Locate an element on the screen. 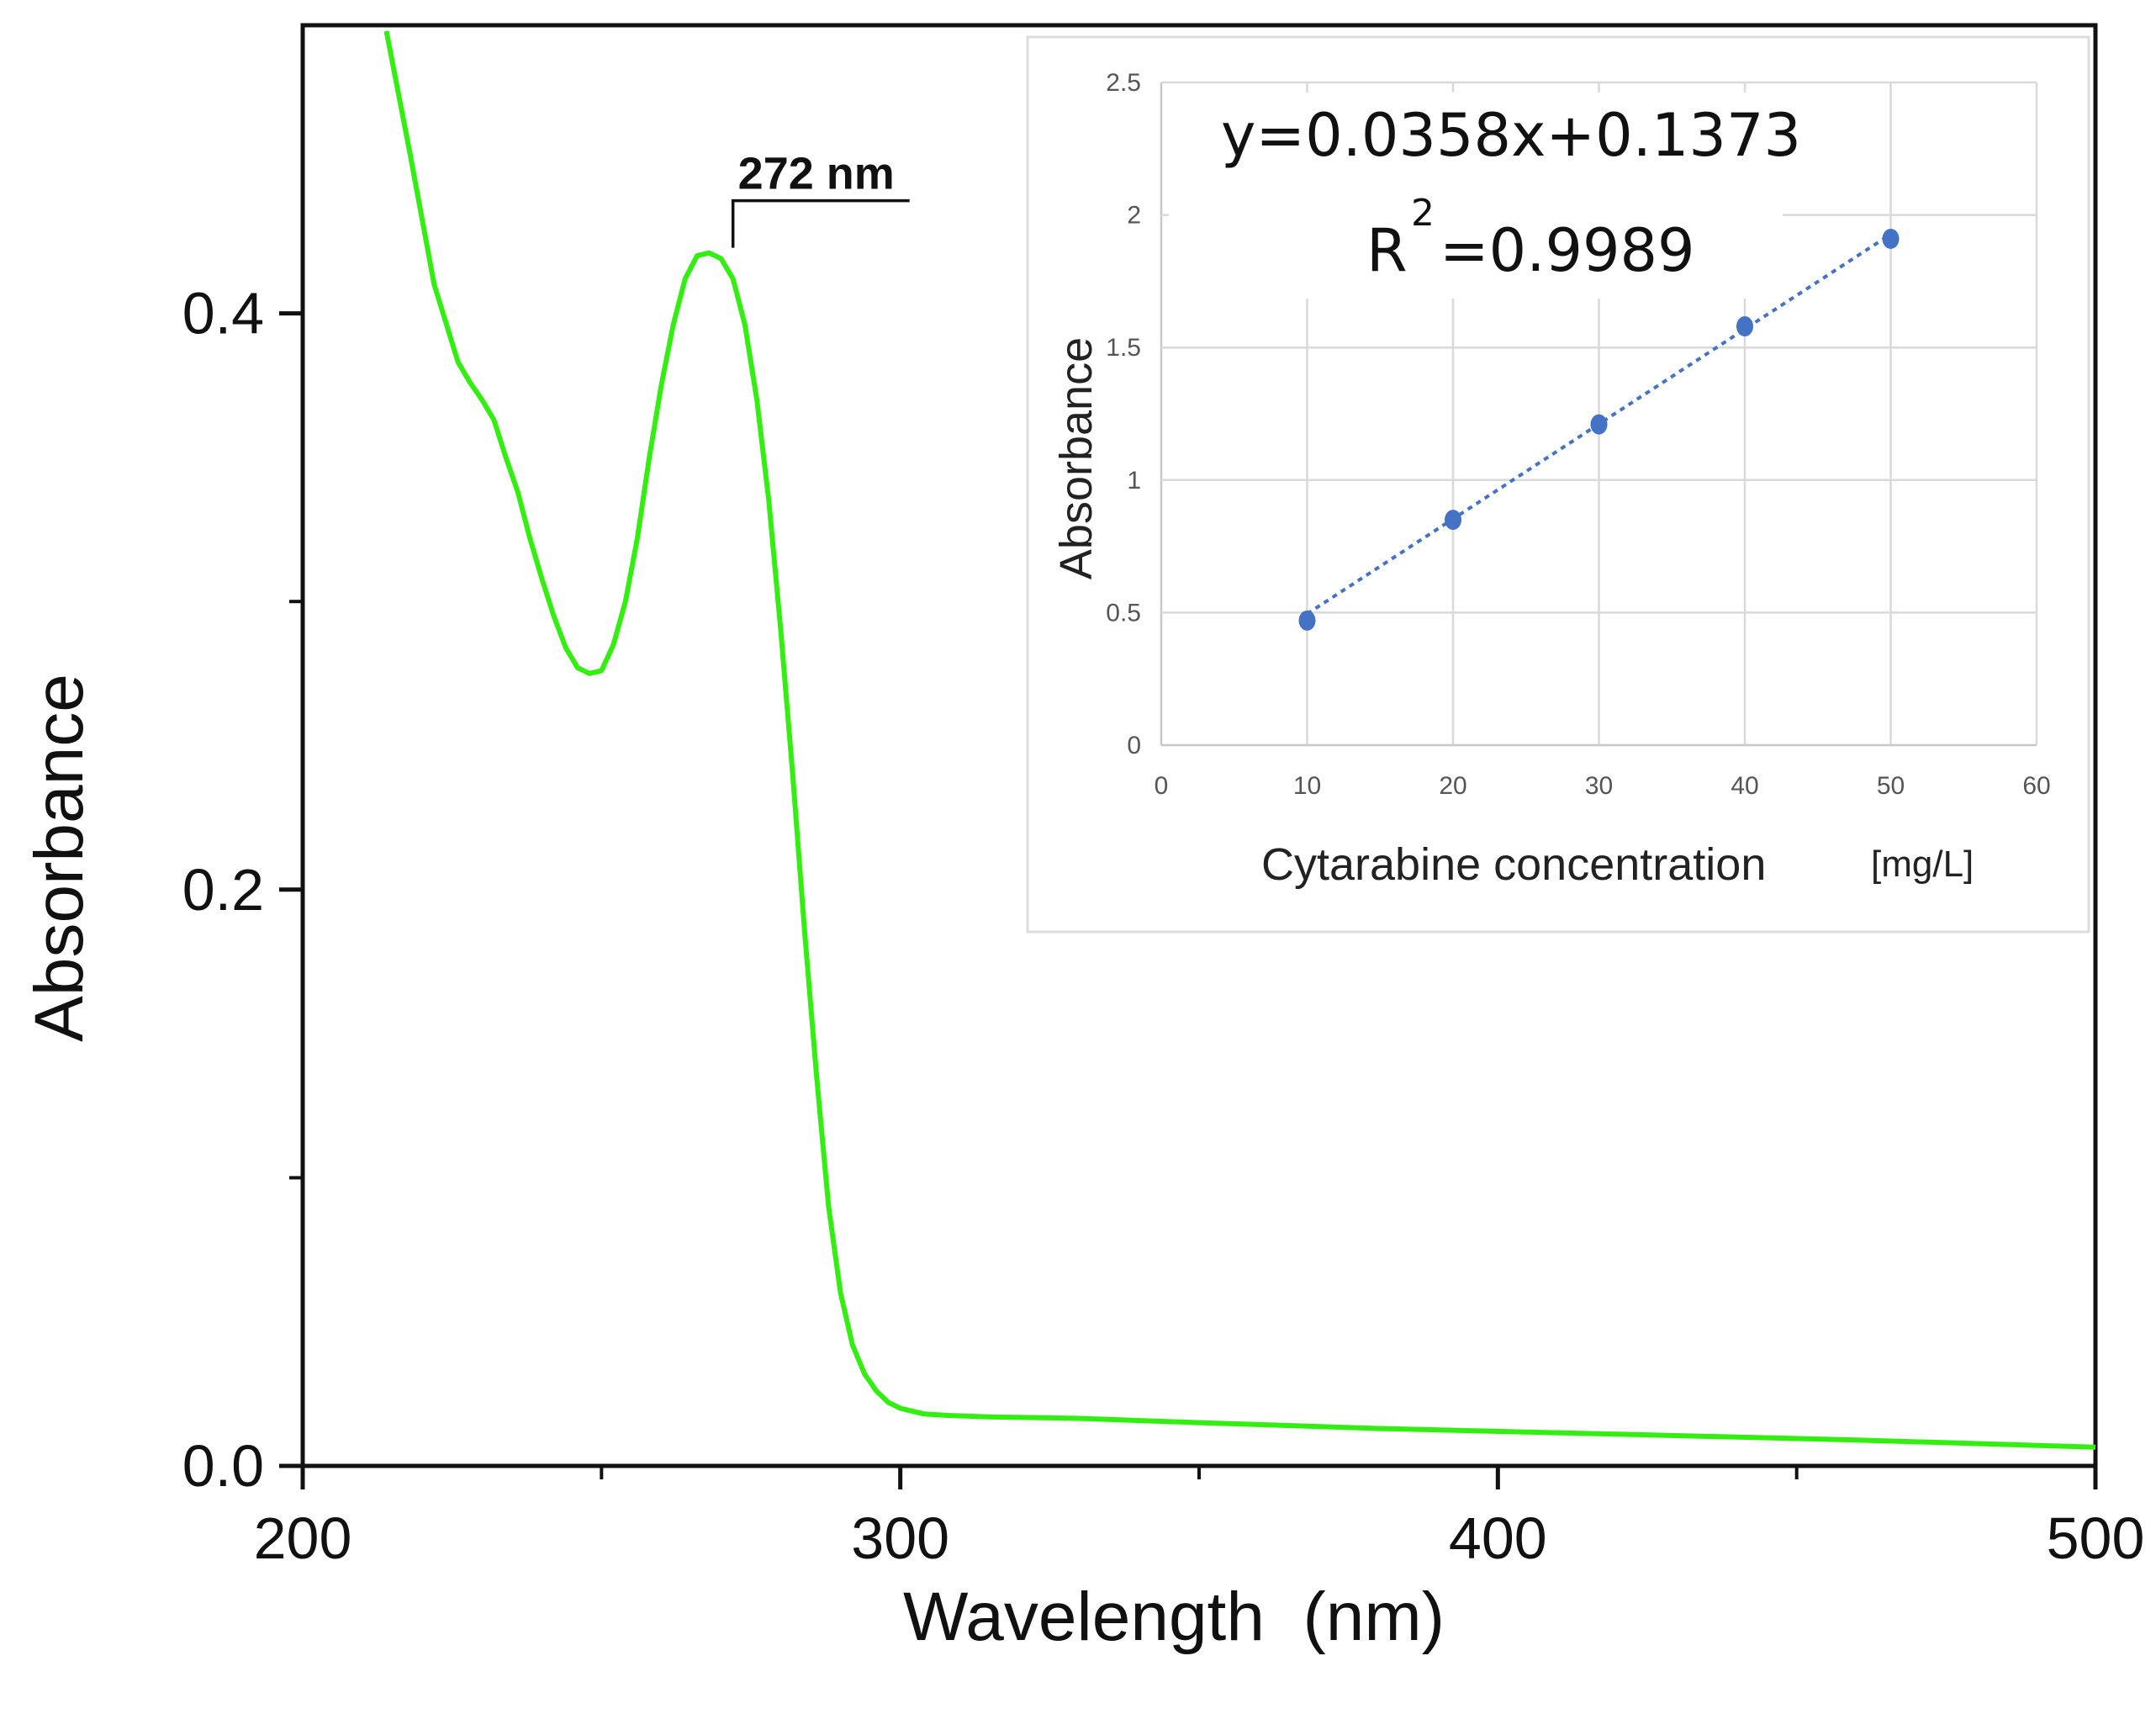 This screenshot has height=1714, width=2156. y-axis-title: Absorbance is located at coordinates (59, 858).